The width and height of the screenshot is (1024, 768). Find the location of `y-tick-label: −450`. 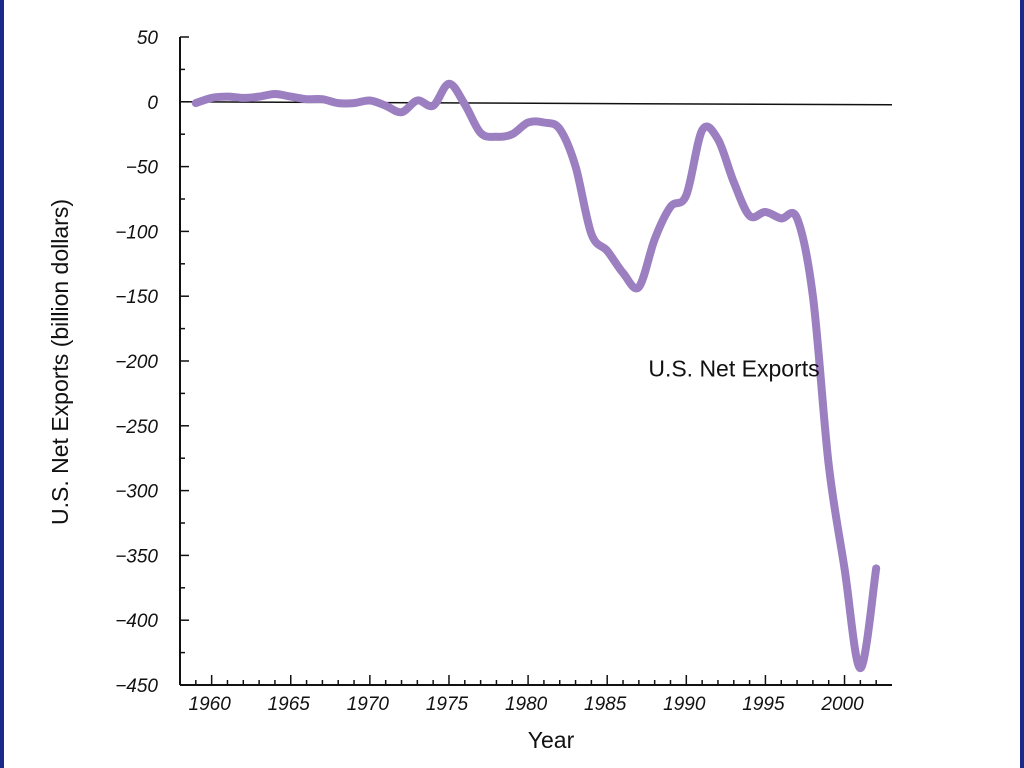

y-tick-label: −450 is located at coordinates (136, 686).